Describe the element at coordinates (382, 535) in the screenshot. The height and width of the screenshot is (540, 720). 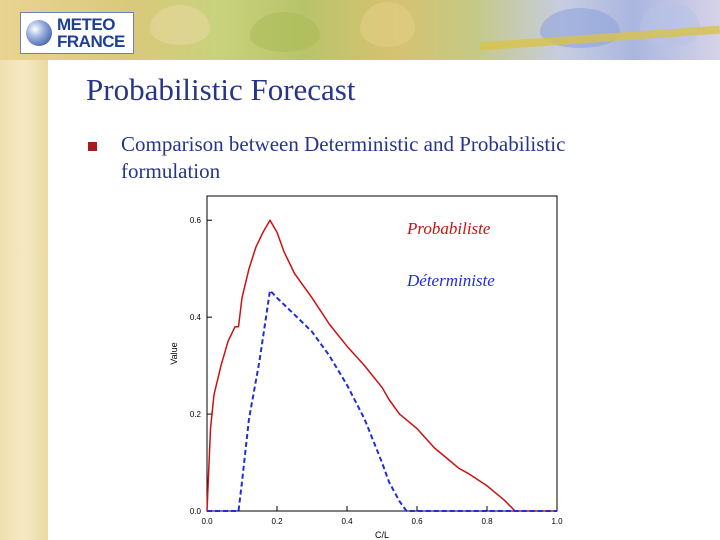
I see `x-axis-label: C/L` at that location.